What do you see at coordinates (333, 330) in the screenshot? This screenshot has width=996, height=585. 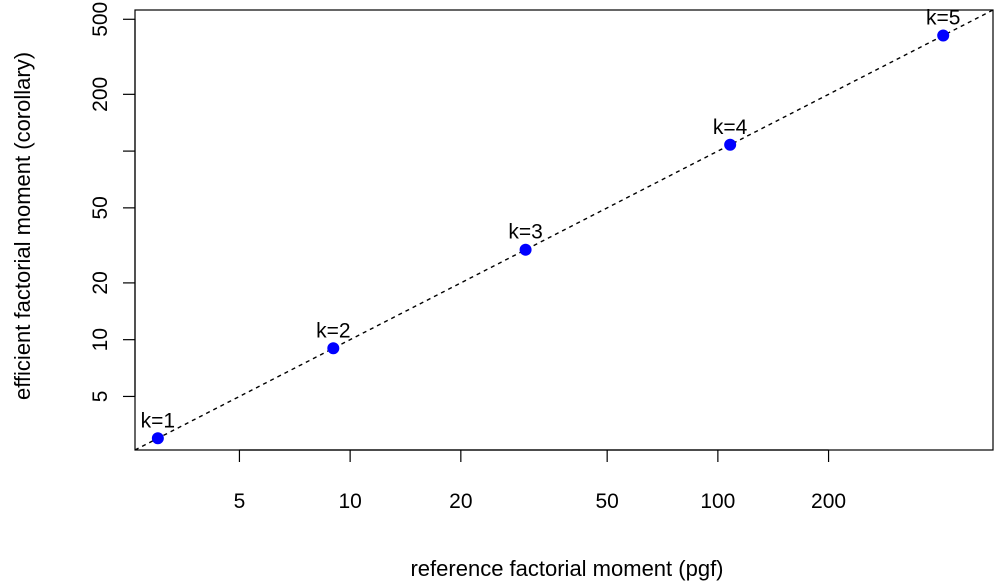 I see `point-label: k=2` at bounding box center [333, 330].